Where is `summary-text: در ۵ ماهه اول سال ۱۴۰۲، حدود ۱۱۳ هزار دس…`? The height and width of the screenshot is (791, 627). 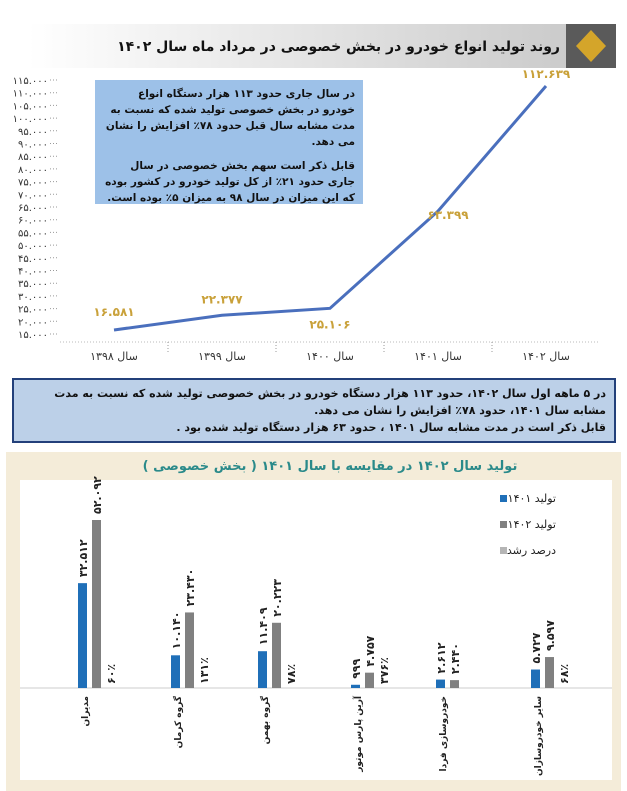
summary-text: در ۵ ماهه اول سال ۱۴۰۲، حدود ۱۱۳ هزار دس… is located at coordinates (330, 402).